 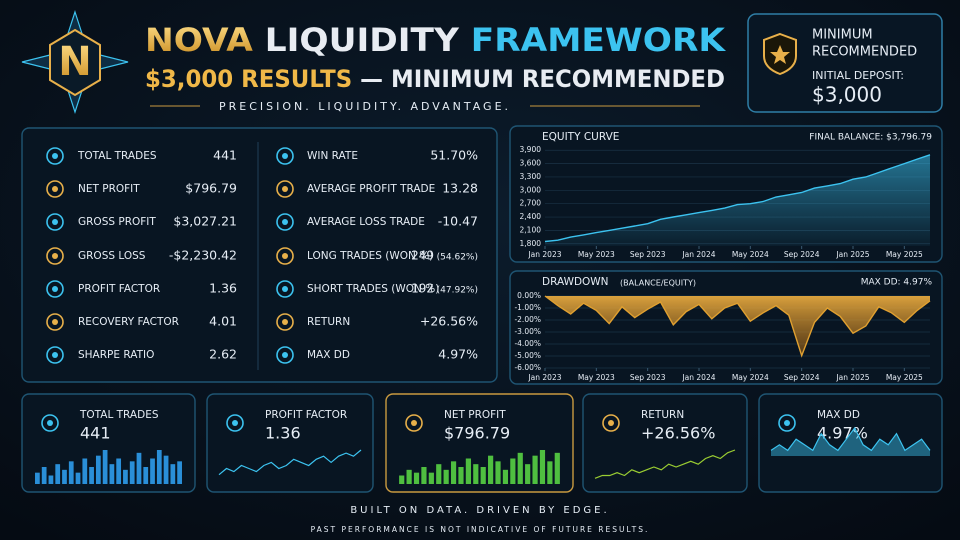 I want to click on stat-label: WIN RATE, so click(x=332, y=156).